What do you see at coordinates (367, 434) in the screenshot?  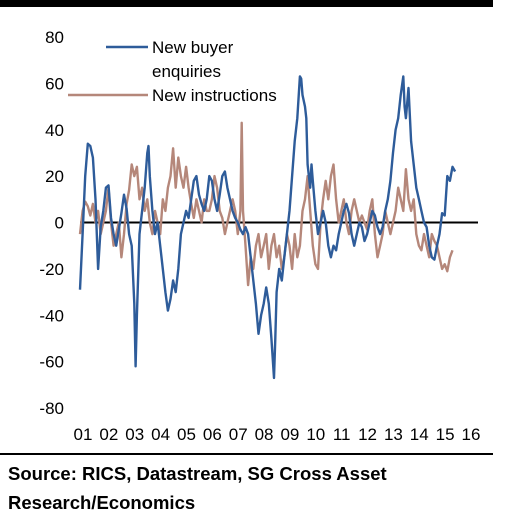 I see `x-tick-label: 12` at bounding box center [367, 434].